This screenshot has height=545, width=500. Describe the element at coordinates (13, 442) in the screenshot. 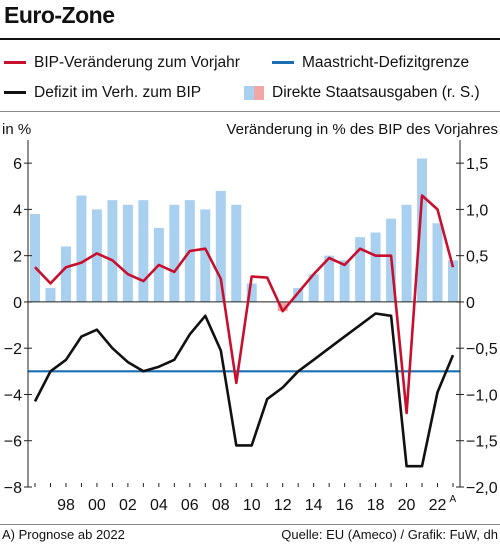

I see `left-tick-label: −6` at that location.